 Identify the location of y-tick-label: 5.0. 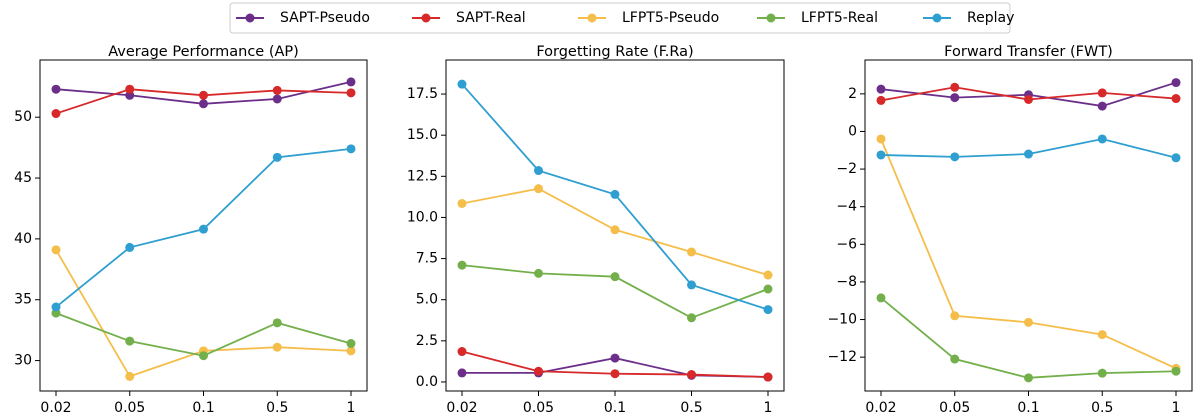
(427, 300).